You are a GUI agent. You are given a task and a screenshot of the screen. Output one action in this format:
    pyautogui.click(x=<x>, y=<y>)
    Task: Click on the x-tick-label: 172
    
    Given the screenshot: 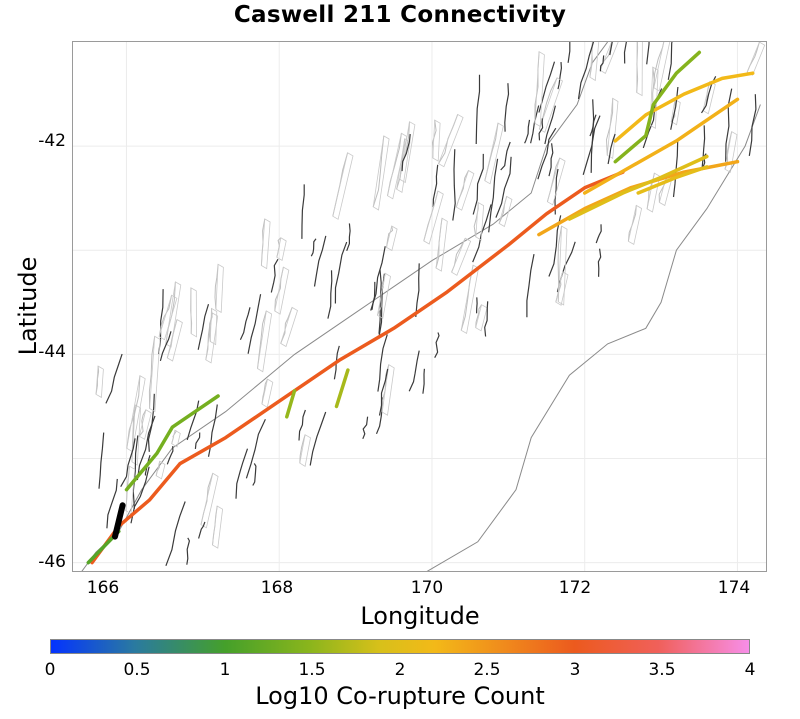 What is the action you would take?
    pyautogui.click(x=575, y=588)
    